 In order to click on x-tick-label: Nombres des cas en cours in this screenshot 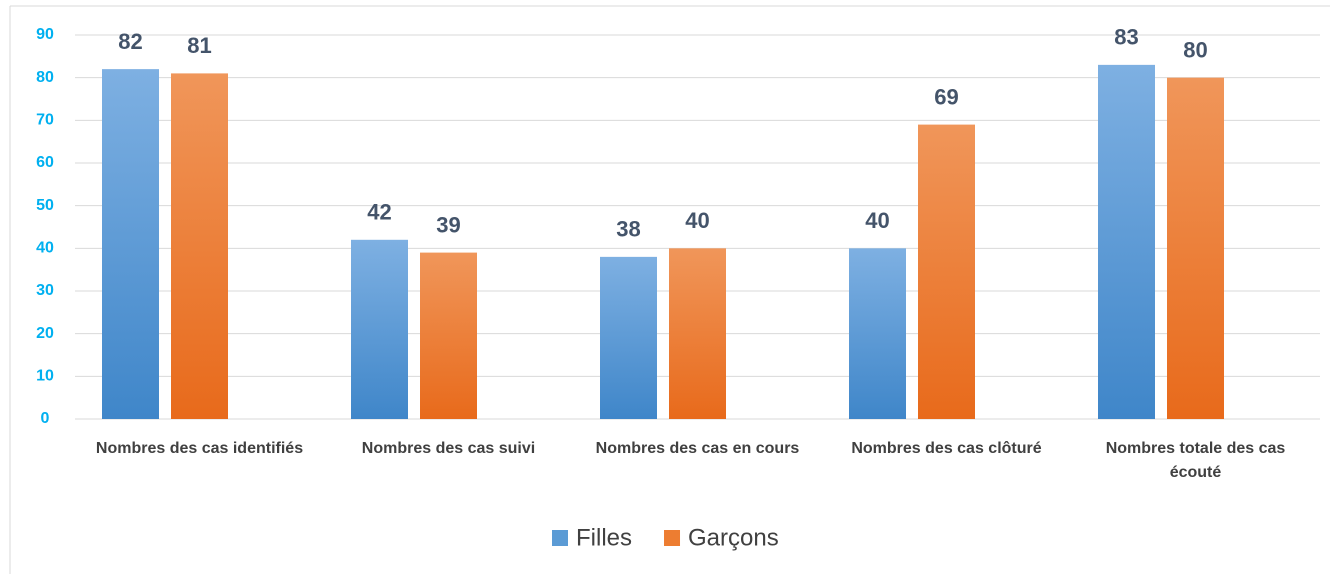, I will do `click(697, 448)`.